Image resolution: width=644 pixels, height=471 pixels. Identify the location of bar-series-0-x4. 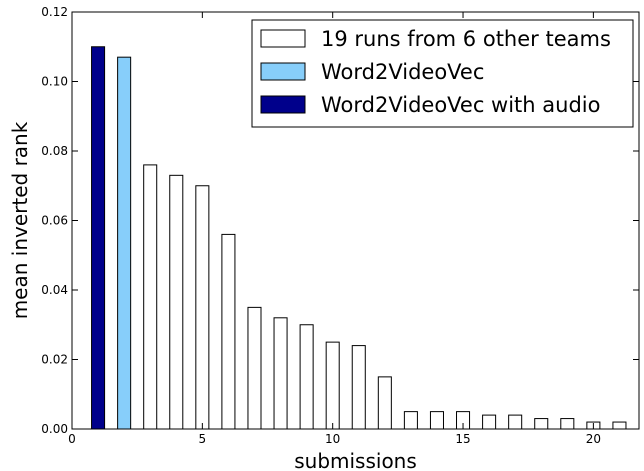
(176, 302).